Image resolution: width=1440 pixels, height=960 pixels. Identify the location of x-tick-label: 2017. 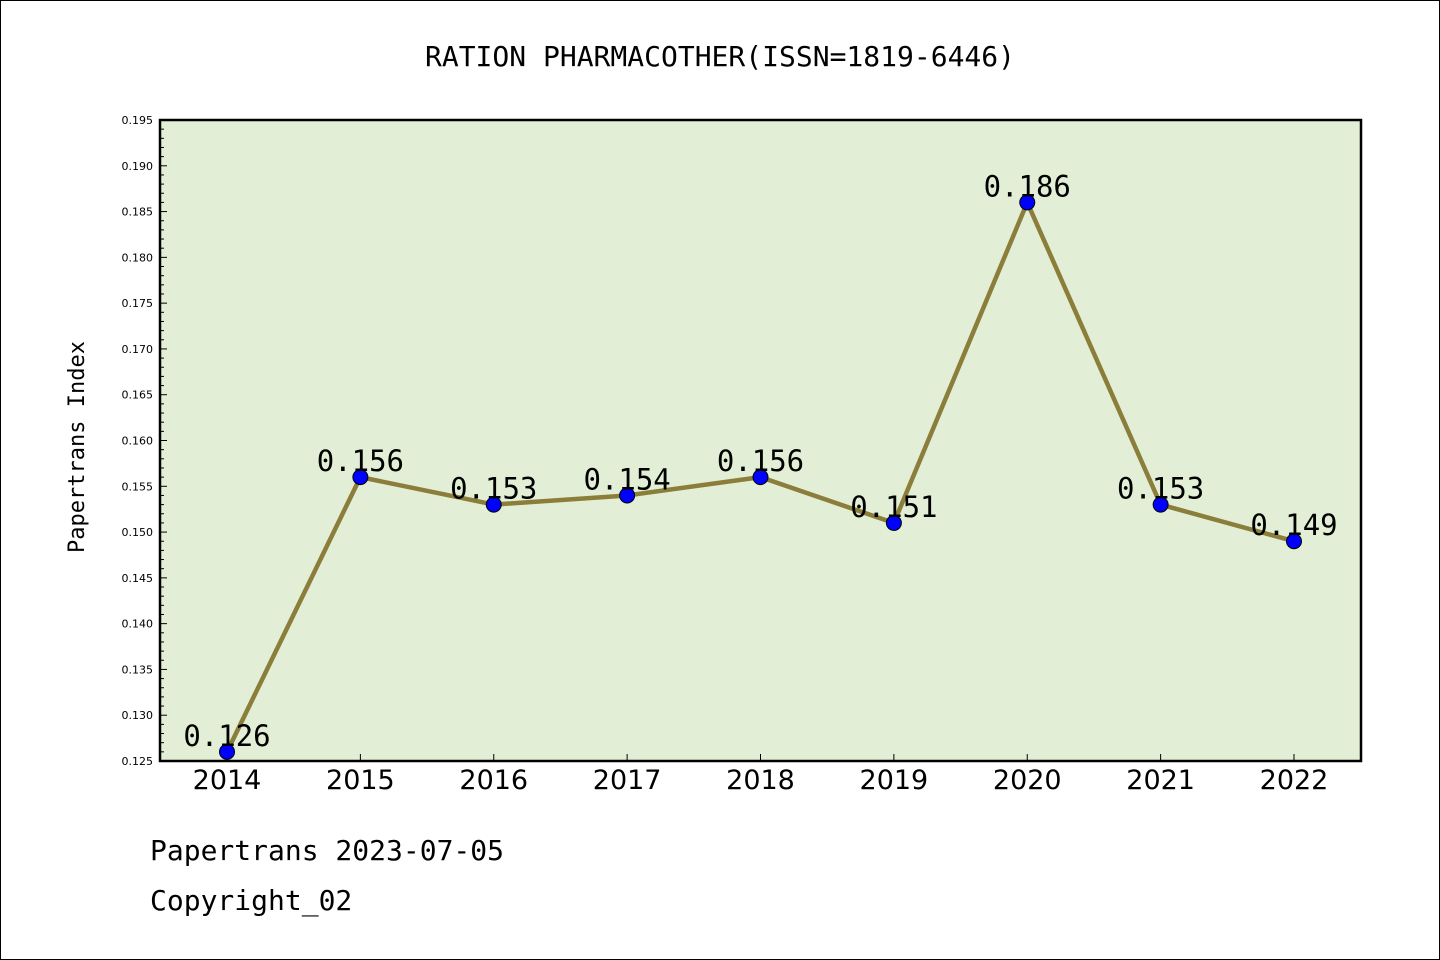
(627, 780).